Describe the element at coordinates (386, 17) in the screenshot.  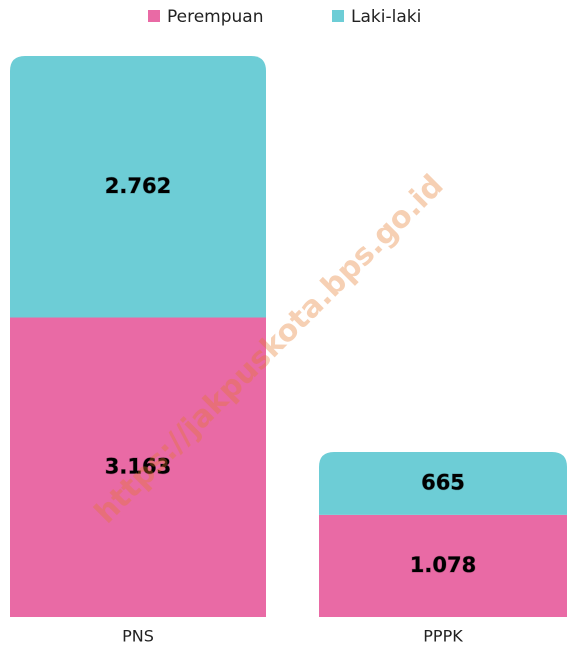
I see `legend-label: Laki-laki` at that location.